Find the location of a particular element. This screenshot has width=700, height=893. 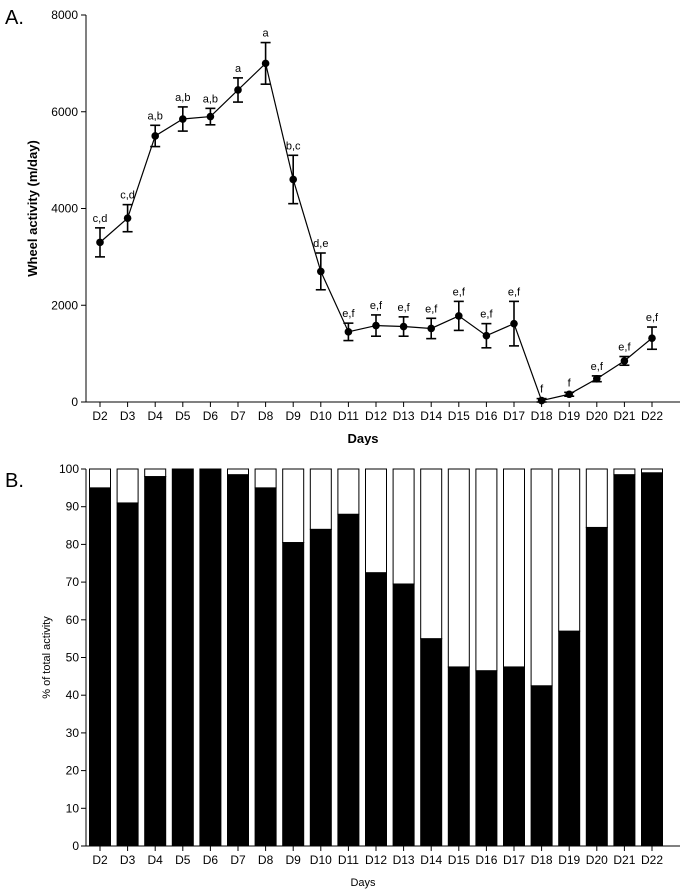

x-tick-label-a: D14 is located at coordinates (431, 416).